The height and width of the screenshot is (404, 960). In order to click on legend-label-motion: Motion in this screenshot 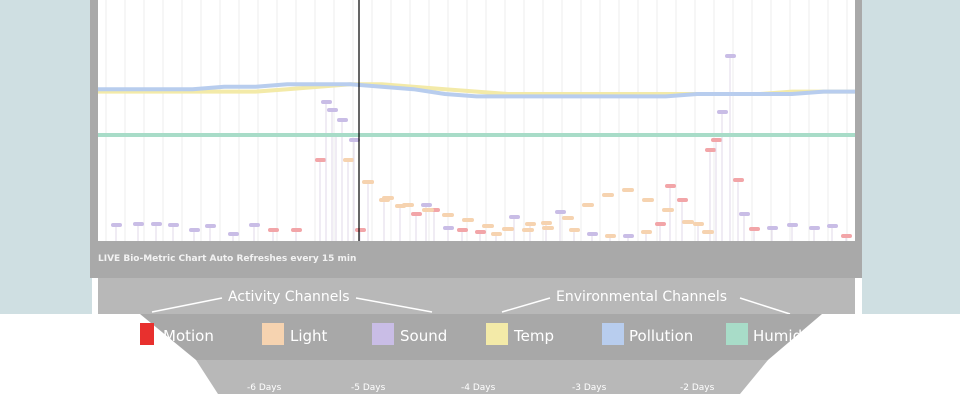, I will do `click(188, 336)`.